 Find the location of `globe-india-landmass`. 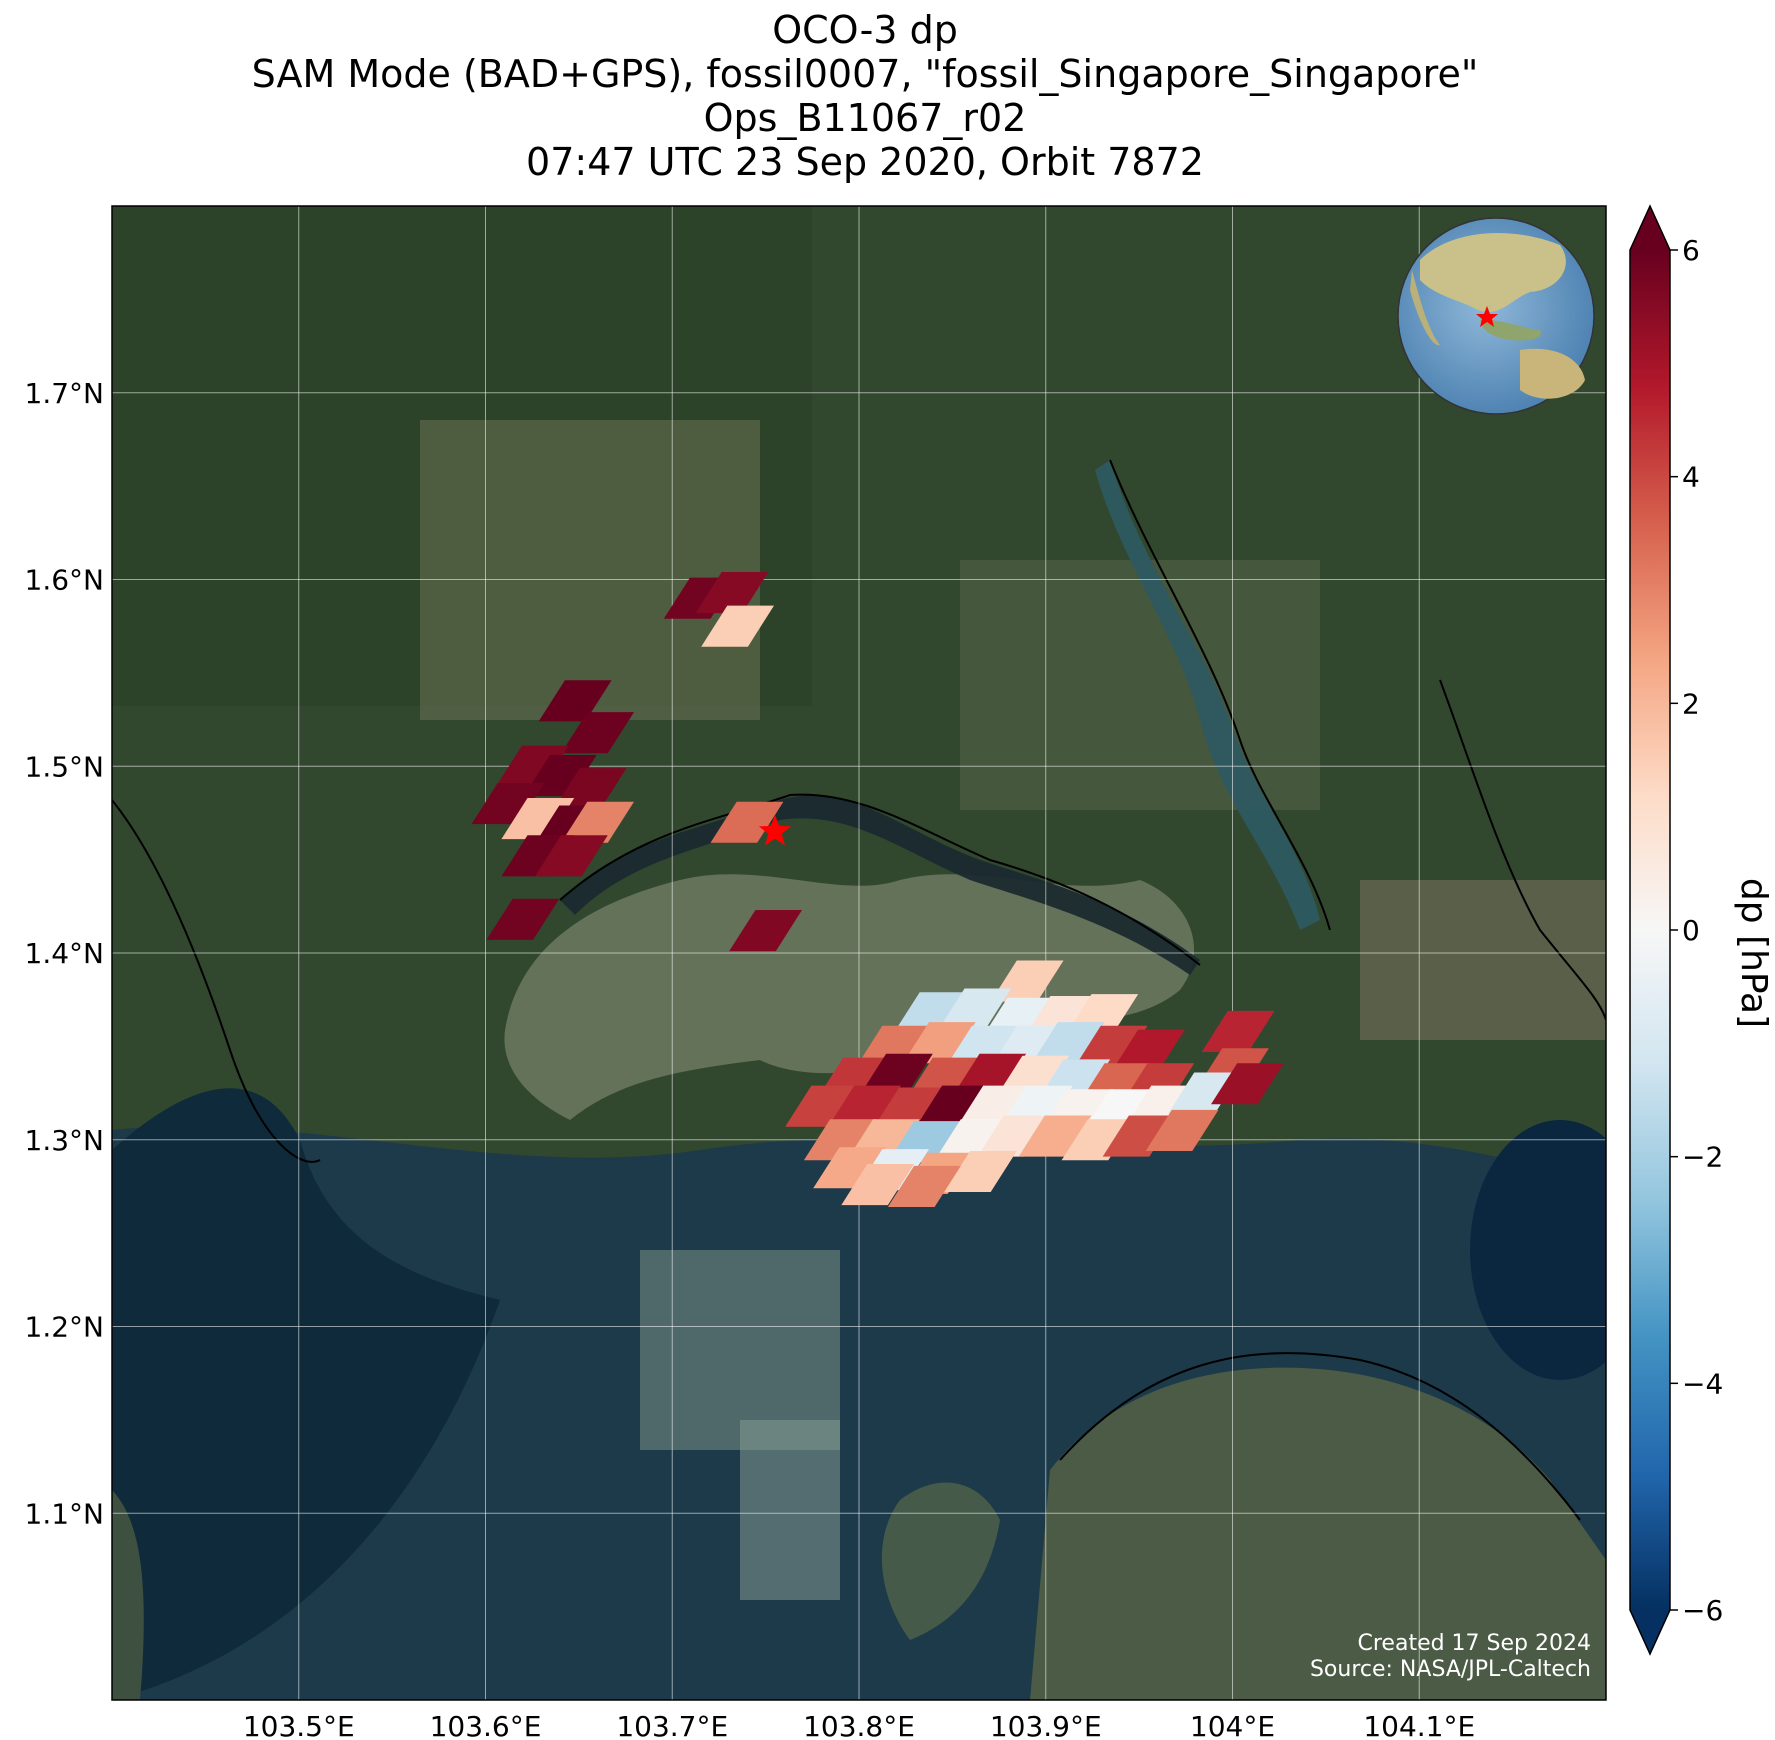

globe-india-landmass is located at coordinates (1425, 308).